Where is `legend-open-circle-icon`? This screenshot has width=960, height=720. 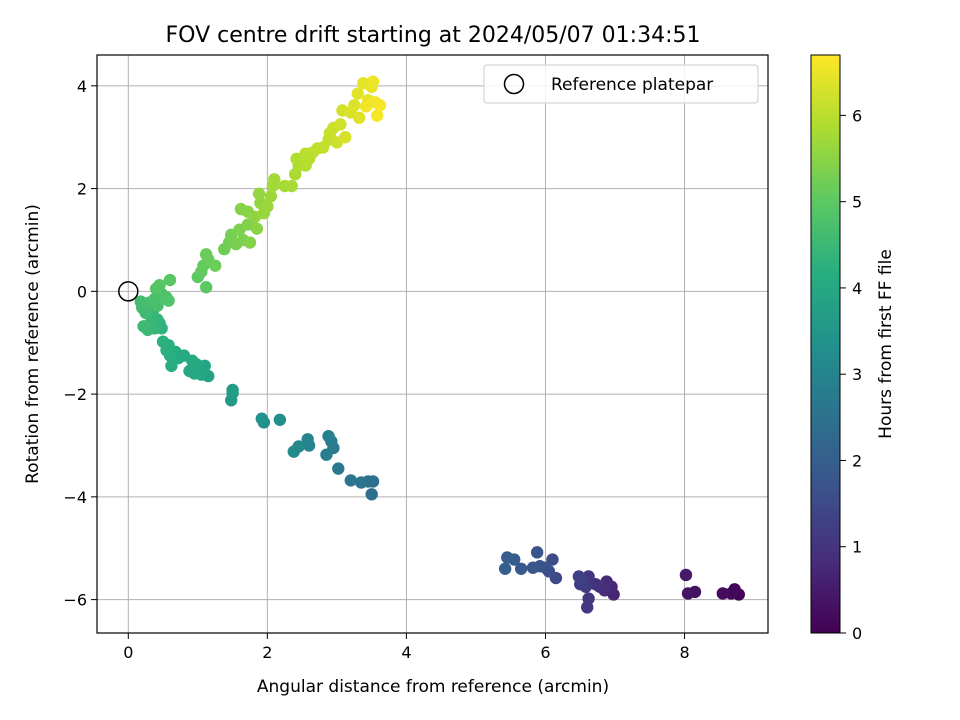 legend-open-circle-icon is located at coordinates (514, 84).